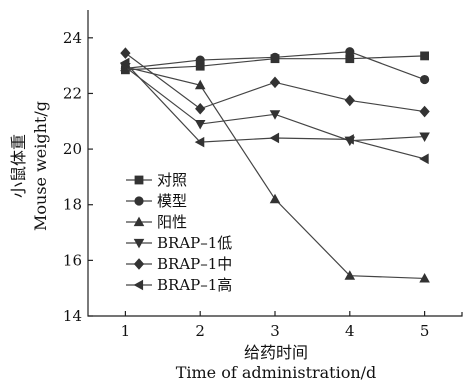 This screenshot has height=384, width=466. What do you see at coordinates (72, 205) in the screenshot?
I see `y-tick-label: 18` at bounding box center [72, 205].